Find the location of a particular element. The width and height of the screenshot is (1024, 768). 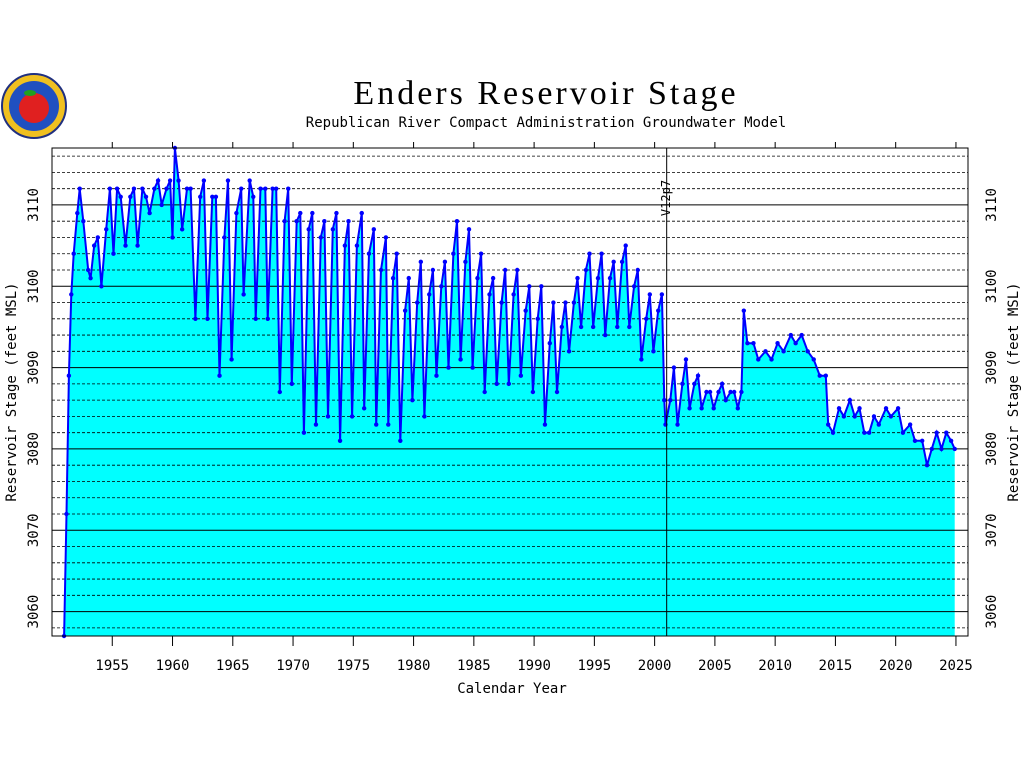

x-tick-label: 2000 is located at coordinates (655, 666).